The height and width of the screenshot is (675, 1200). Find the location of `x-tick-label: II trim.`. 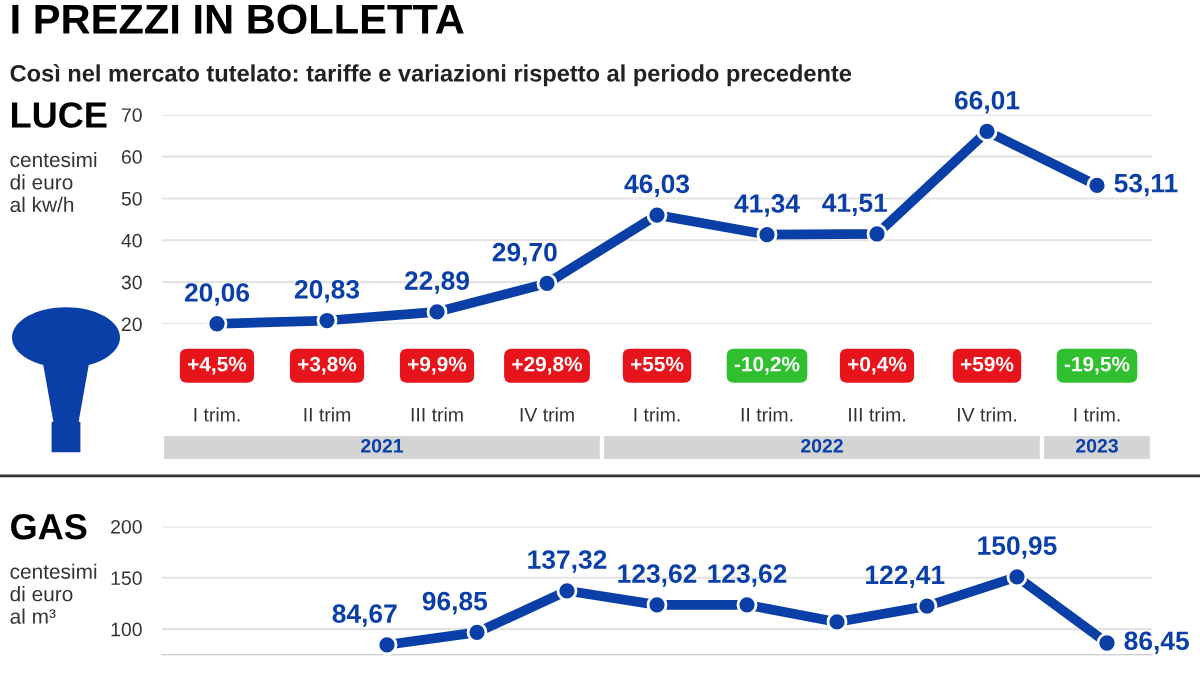

x-tick-label: II trim. is located at coordinates (767, 414).